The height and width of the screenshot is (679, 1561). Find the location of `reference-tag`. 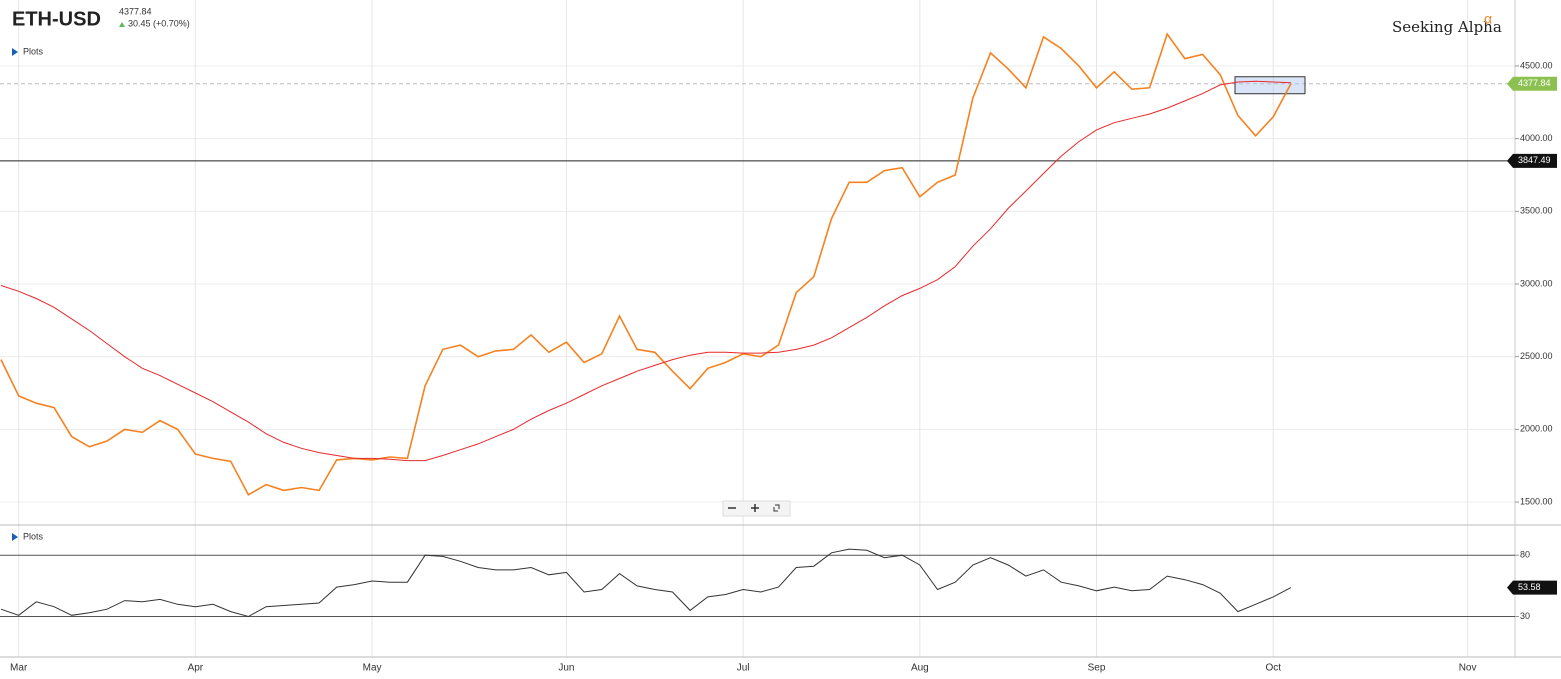

reference-tag is located at coordinates (1532, 160).